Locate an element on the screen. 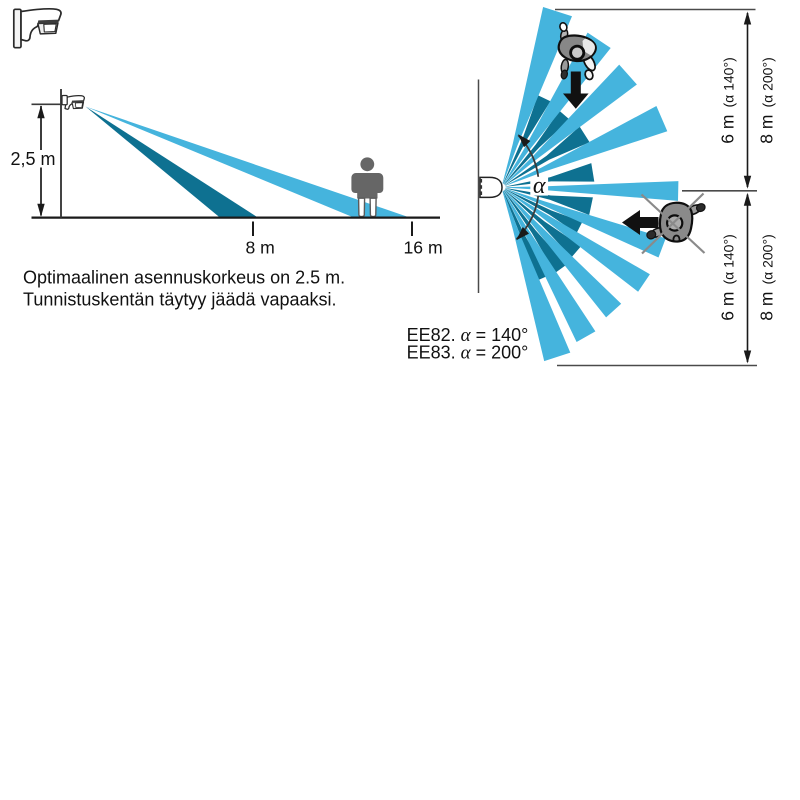 This screenshot has height=800, width=800. svg-text:Tunnistuskentän täytyy jäädä v: Tunnistuskentän täytyy jäädä vapaaksi. is located at coordinates (180, 299).